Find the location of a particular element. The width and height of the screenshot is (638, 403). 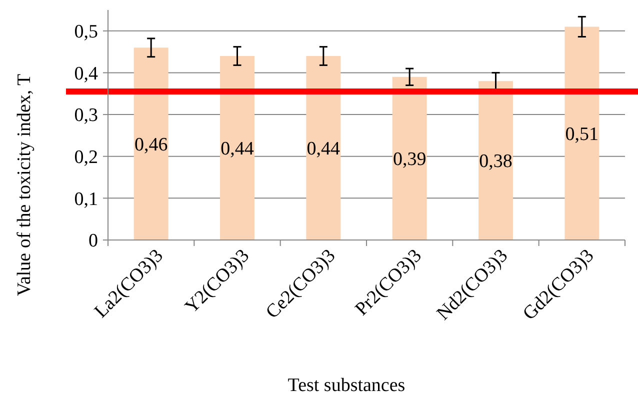

y-tick-label: 0,3 is located at coordinates (86, 115).